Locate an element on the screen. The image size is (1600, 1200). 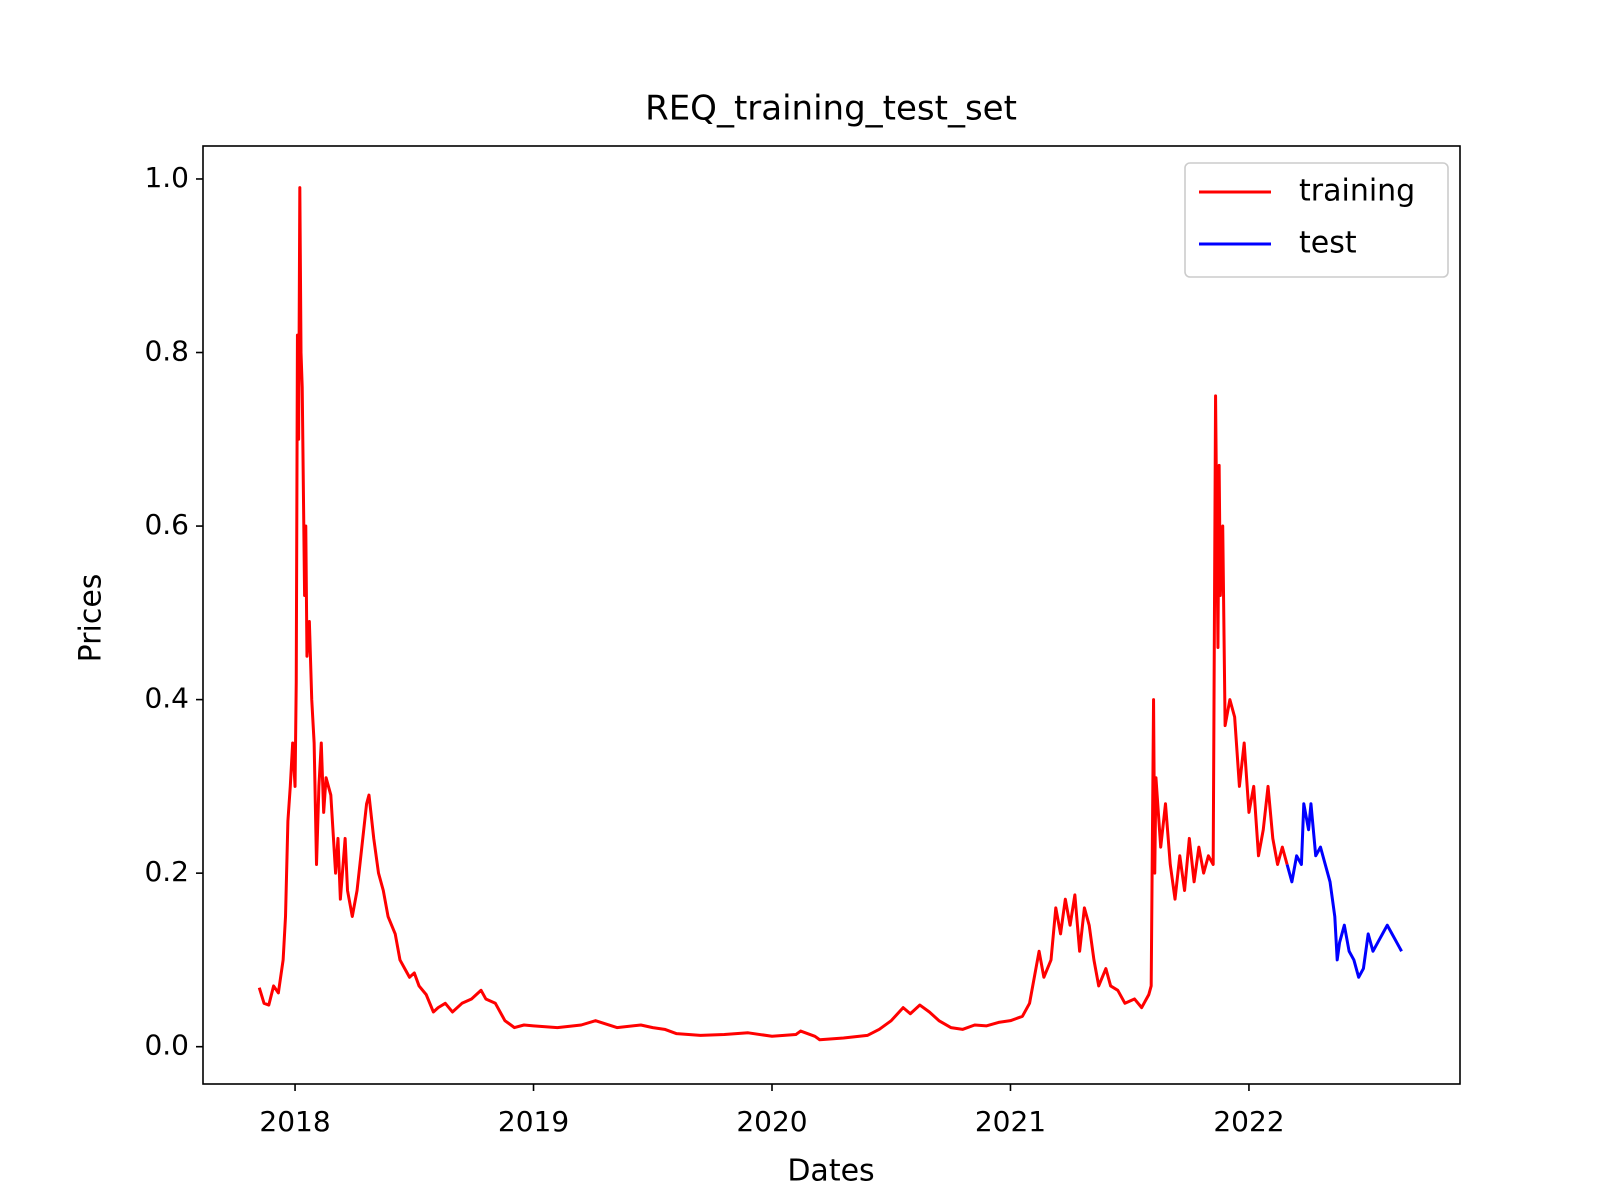
y-axis-label: Prices is located at coordinates (91, 618).